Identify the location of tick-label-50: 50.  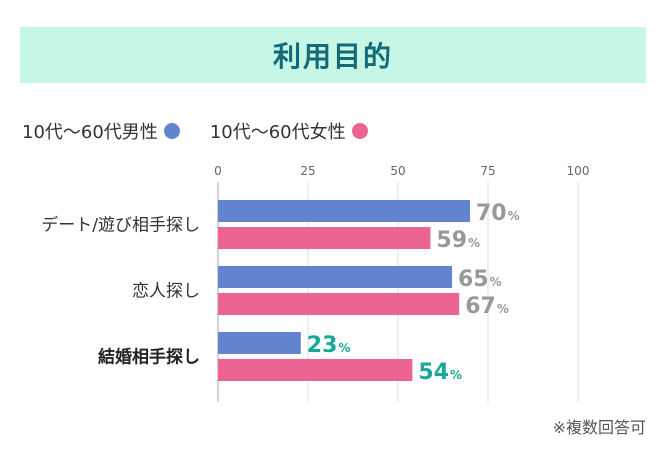
(397, 171).